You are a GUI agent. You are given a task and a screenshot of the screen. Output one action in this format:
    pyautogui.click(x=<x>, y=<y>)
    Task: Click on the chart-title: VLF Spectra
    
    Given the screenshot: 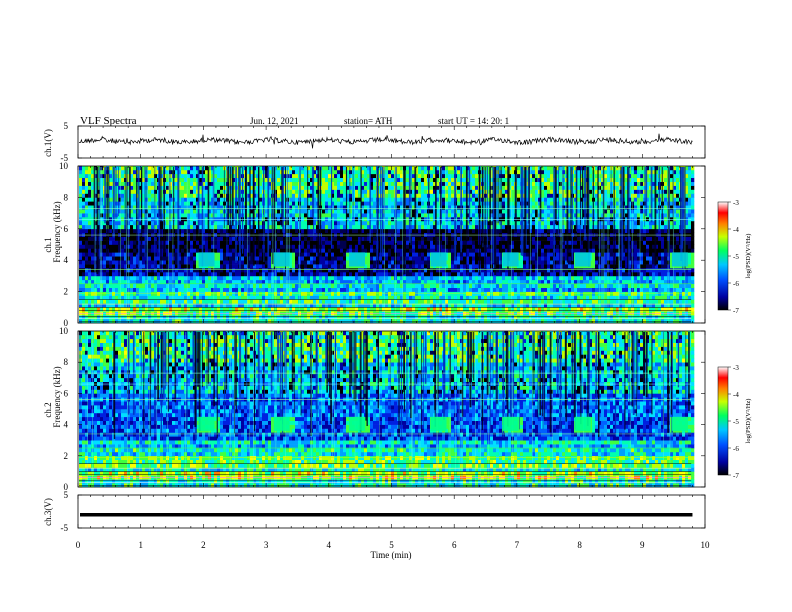 What is the action you would take?
    pyautogui.click(x=108, y=121)
    